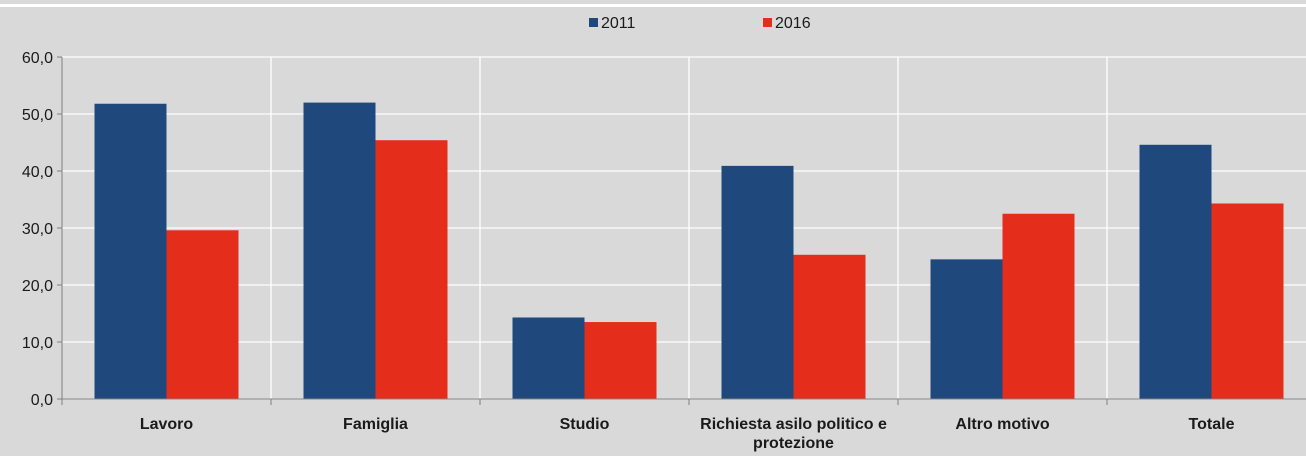  Describe the element at coordinates (653, 5) in the screenshot. I see `top-border-line` at that location.